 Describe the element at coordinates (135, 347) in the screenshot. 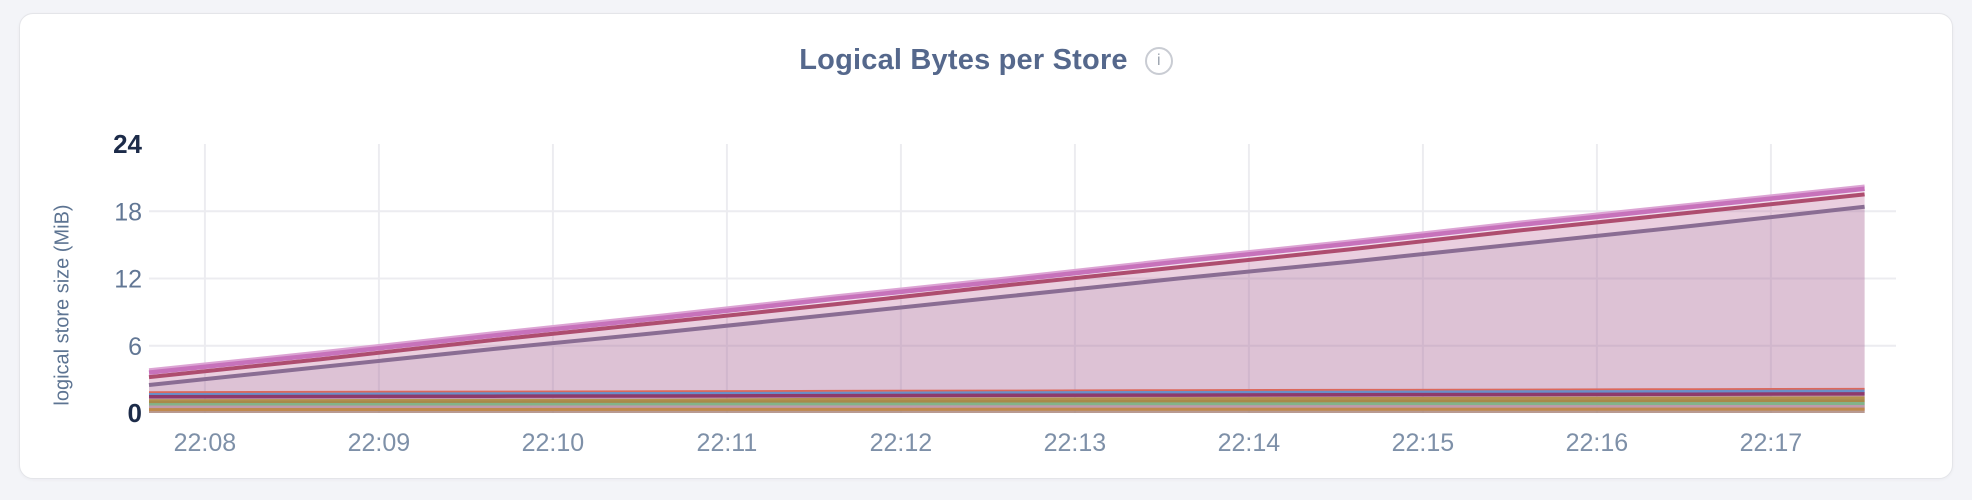

I see `y-tick-label: 6` at that location.